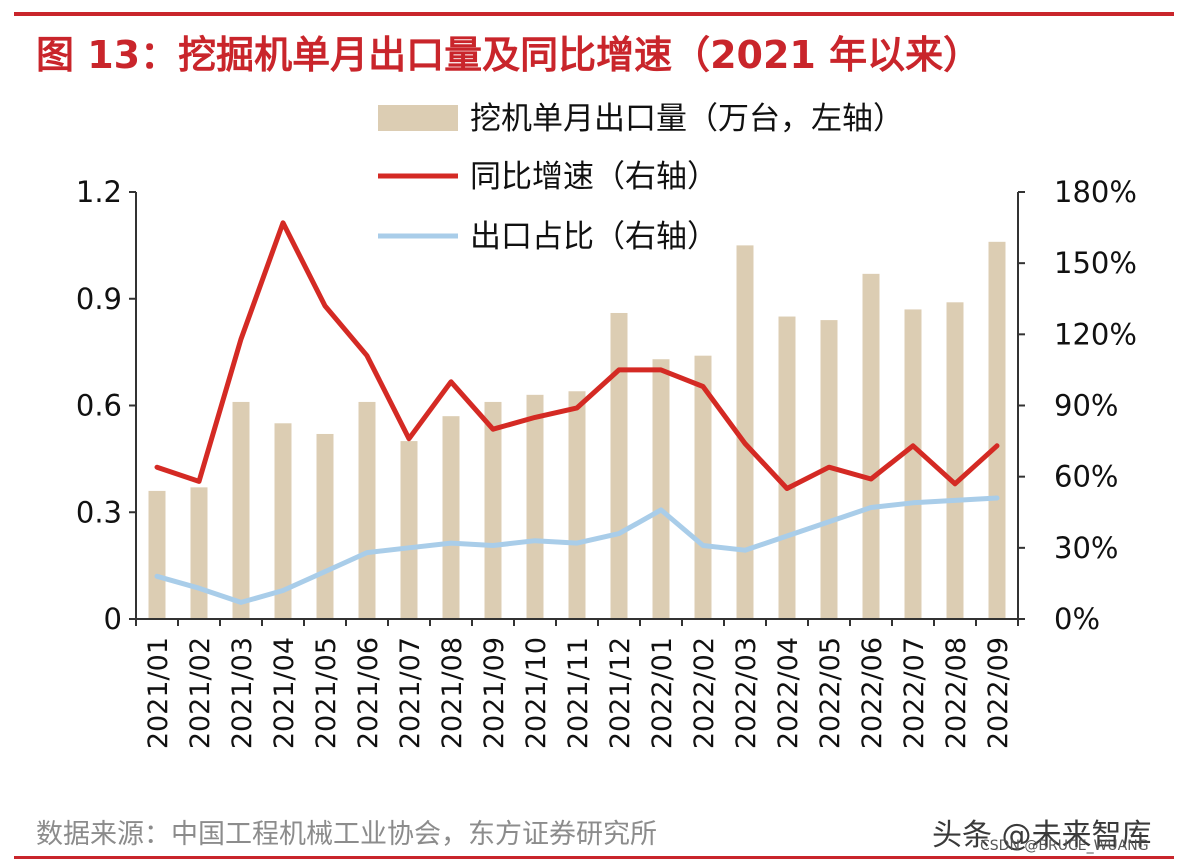 The image size is (1184, 863). Describe the element at coordinates (662, 693) in the screenshot. I see `x-tick-label: 2022/01` at that location.